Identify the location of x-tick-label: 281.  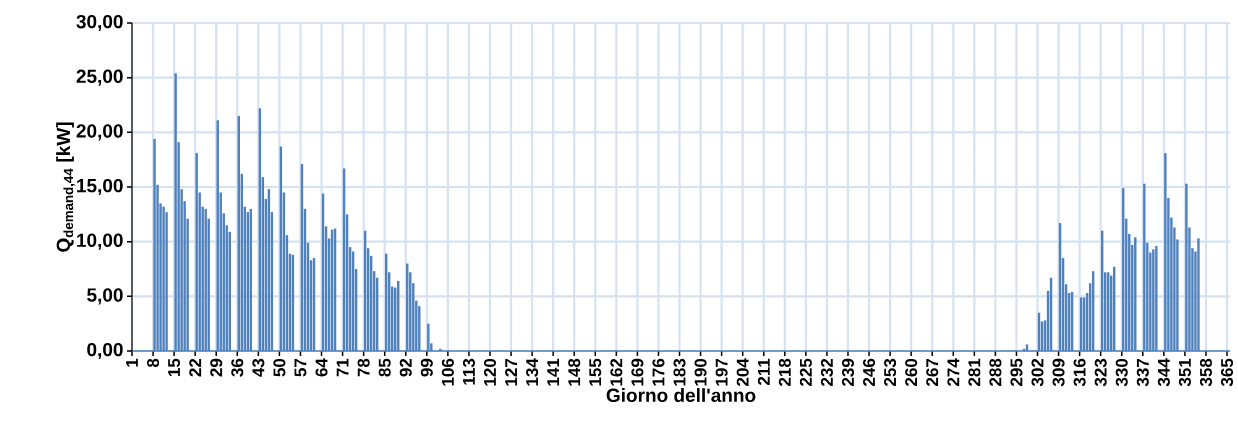
(974, 372).